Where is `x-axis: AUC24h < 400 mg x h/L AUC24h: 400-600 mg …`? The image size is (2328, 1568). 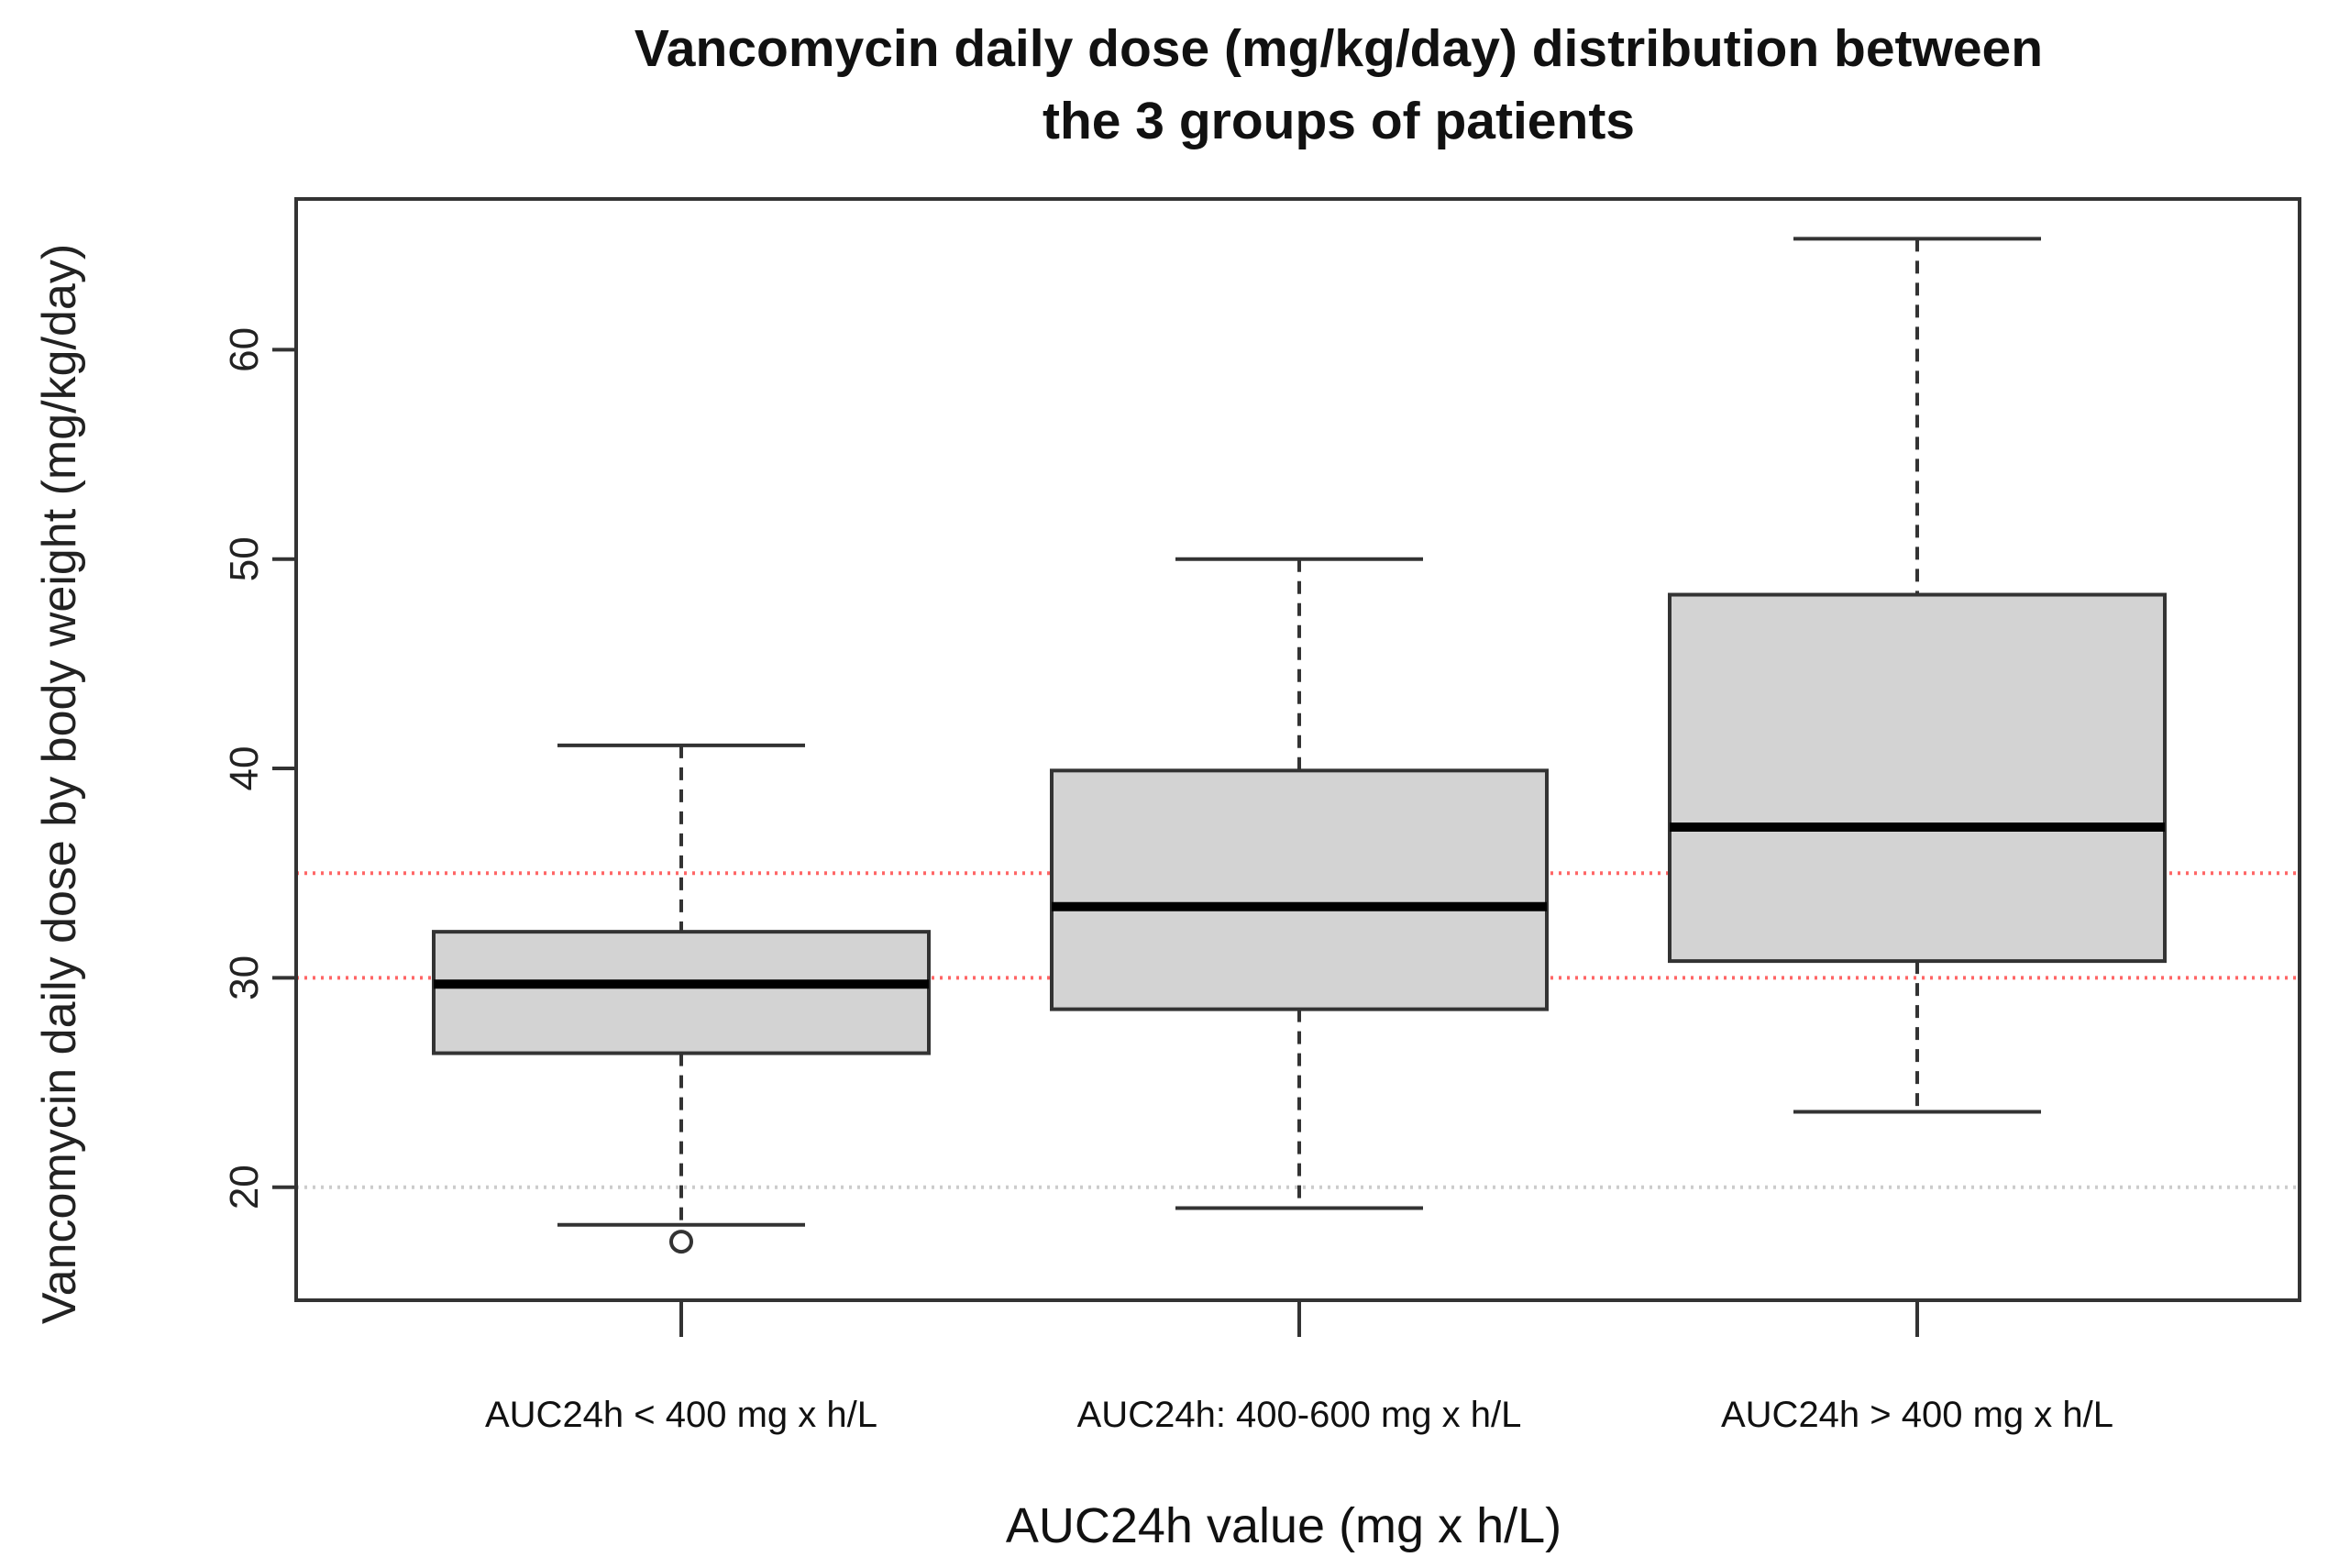 x-axis: AUC24h < 400 mg x h/L AUC24h: 400-600 mg … is located at coordinates (1299, 1367).